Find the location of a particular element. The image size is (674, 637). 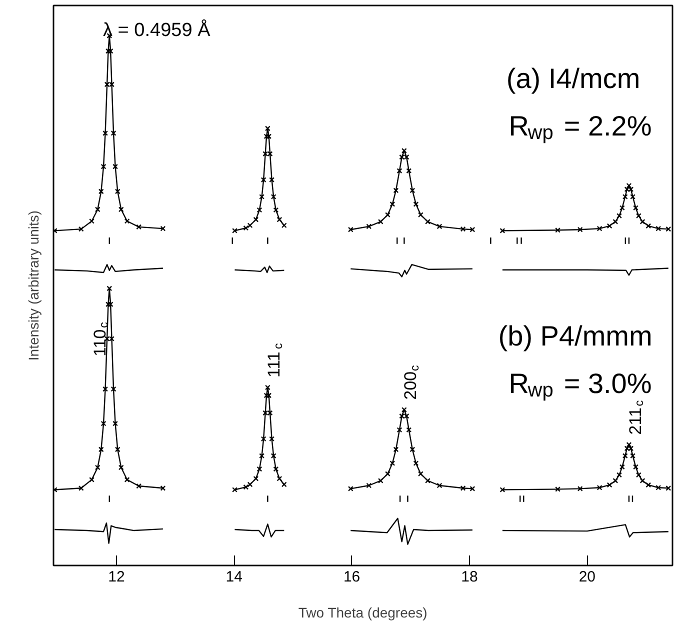

x-axis-title: Two Theta (degrees) is located at coordinates (363, 612).